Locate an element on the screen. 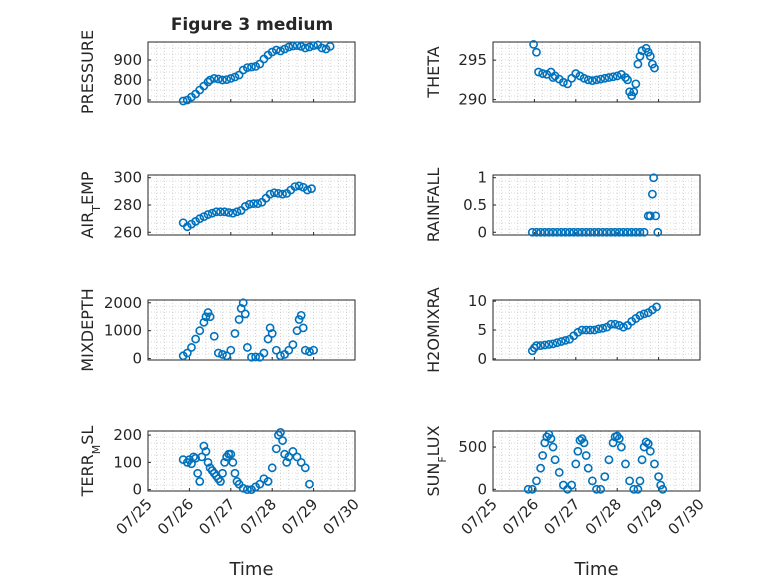 The width and height of the screenshot is (778, 583). subplot-theta: 290 295 THETA is located at coordinates (562, 74).